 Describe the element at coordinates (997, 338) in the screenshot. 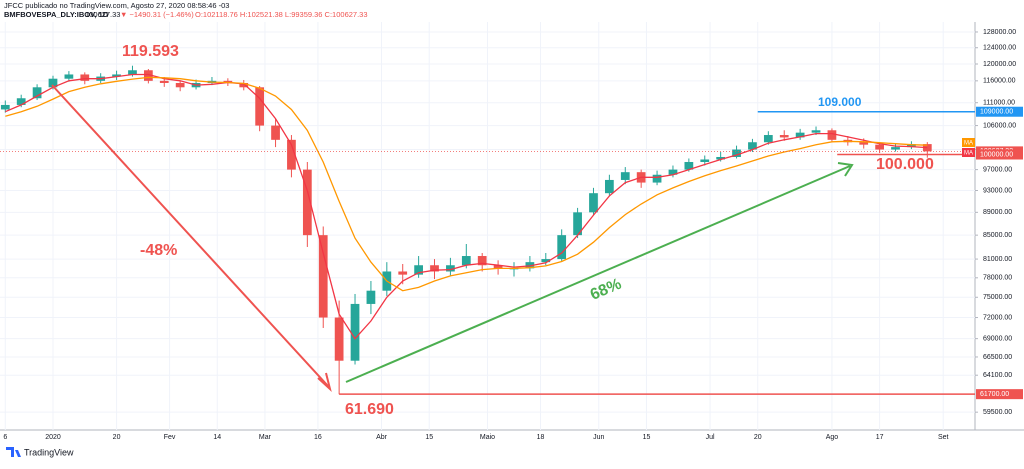

I see `y-tick-label: 69000.00` at that location.